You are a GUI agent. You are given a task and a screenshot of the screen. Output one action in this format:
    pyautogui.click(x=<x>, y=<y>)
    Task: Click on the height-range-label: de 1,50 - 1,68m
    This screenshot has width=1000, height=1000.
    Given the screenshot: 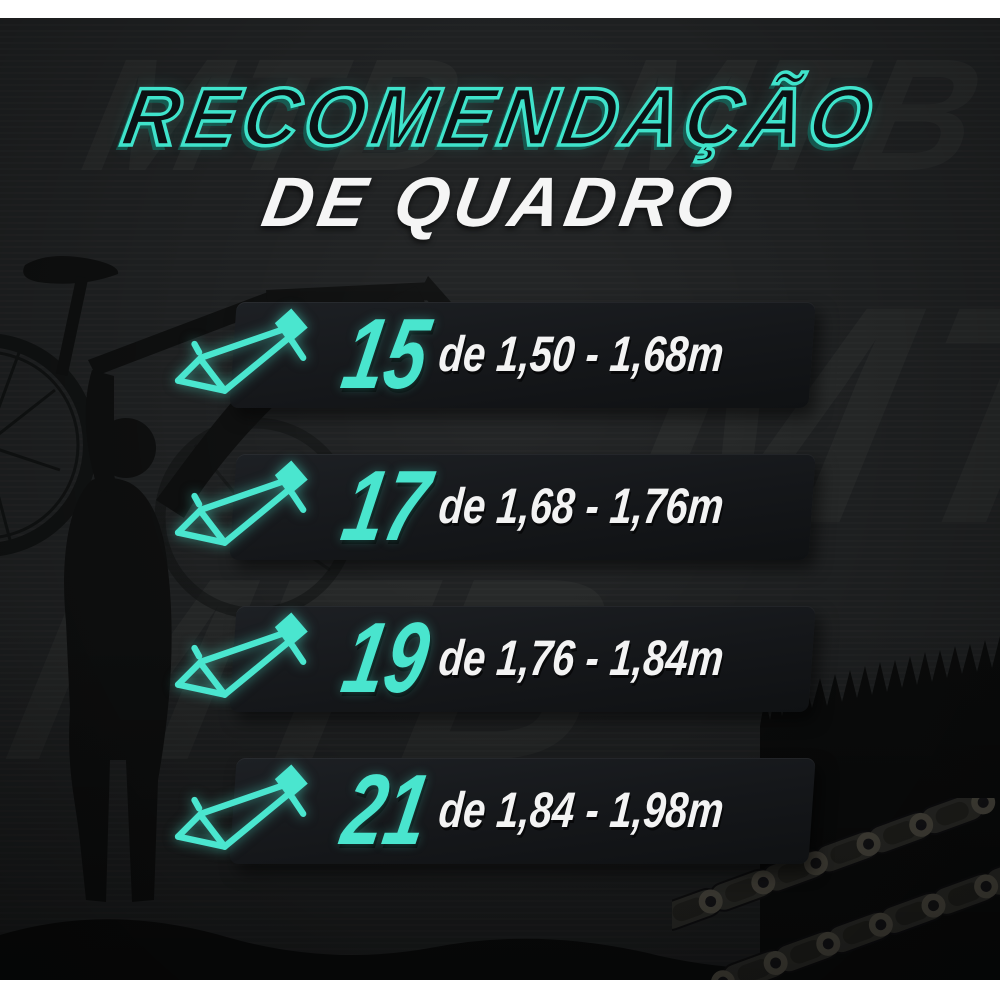 What is the action you would take?
    pyautogui.click(x=581, y=353)
    